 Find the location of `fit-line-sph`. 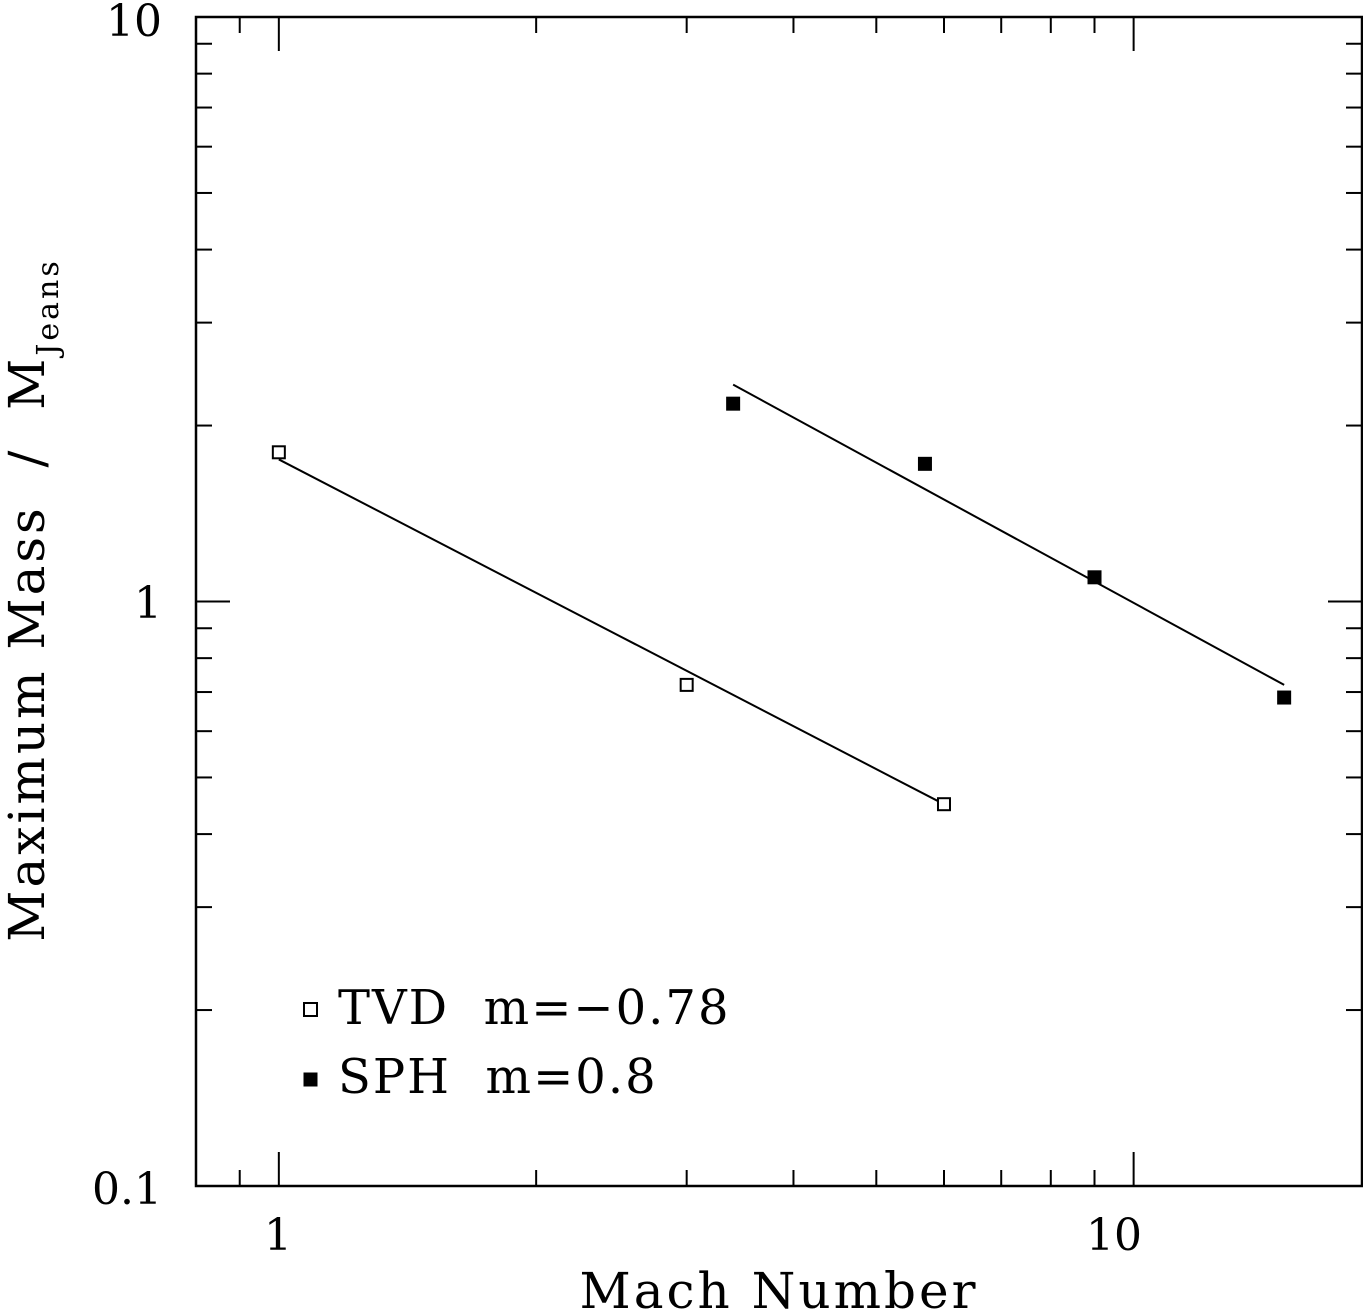

fit-line-sph is located at coordinates (1008, 534).